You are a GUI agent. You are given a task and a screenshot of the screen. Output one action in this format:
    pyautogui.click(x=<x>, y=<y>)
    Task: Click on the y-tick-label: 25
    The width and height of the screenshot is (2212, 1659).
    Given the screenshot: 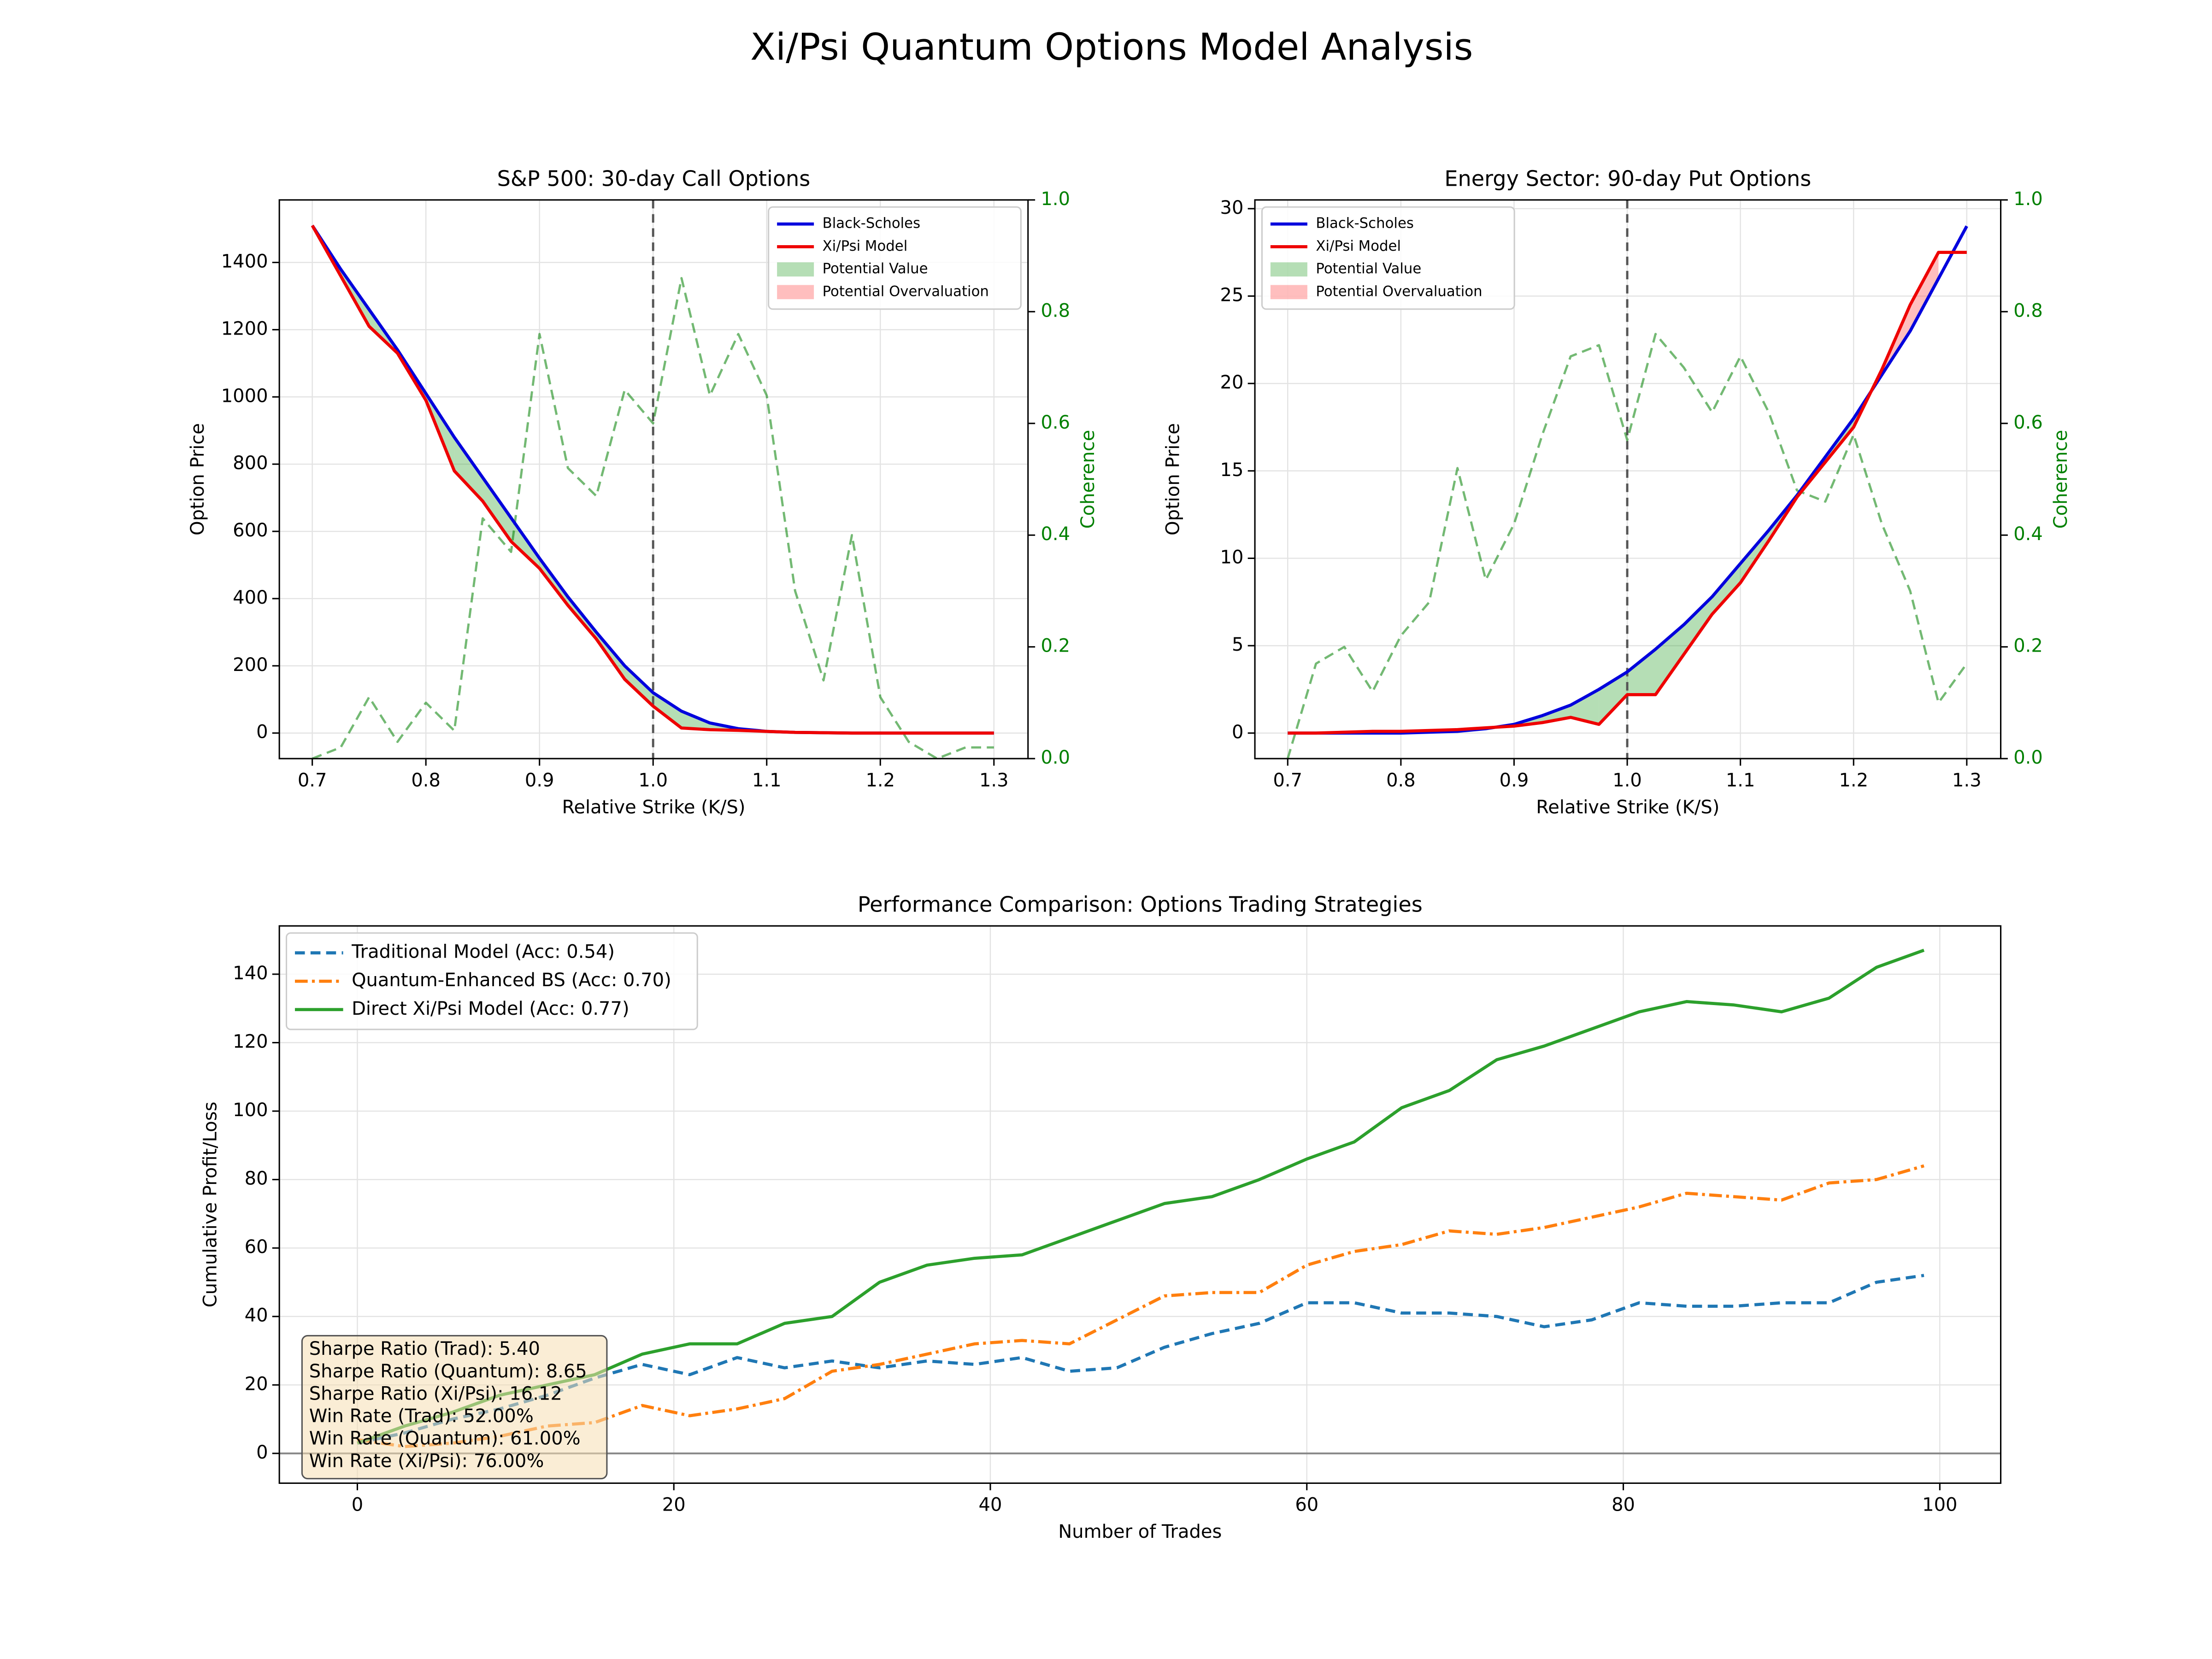 What is the action you would take?
    pyautogui.click(x=1232, y=295)
    